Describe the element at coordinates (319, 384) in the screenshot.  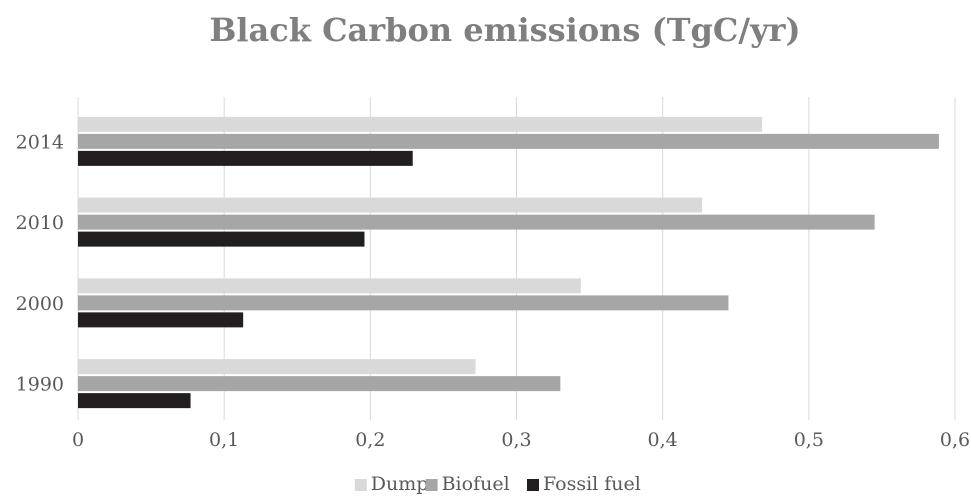
I see `bar-biofuel-1990` at that location.